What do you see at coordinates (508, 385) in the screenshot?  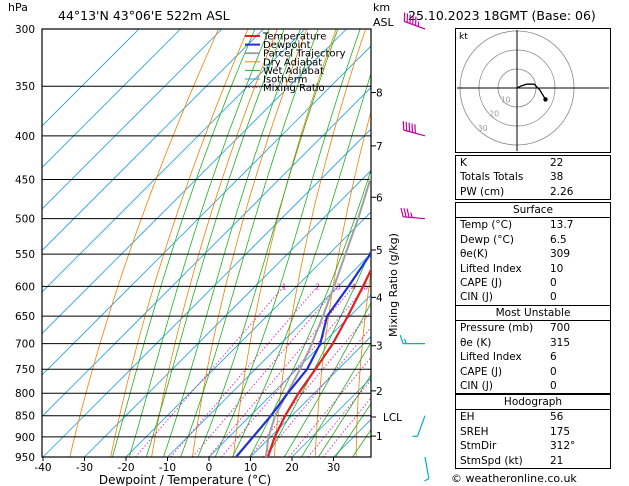 I see `mu-cin-row: CIN (J) 0` at bounding box center [508, 385].